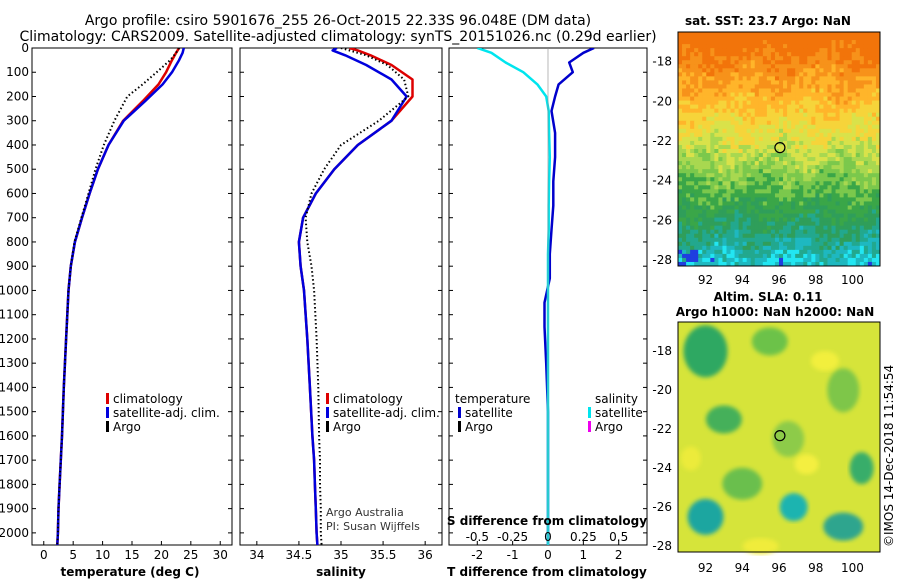  I want to click on legend-swatch-satellite-adj, so click(107, 412).